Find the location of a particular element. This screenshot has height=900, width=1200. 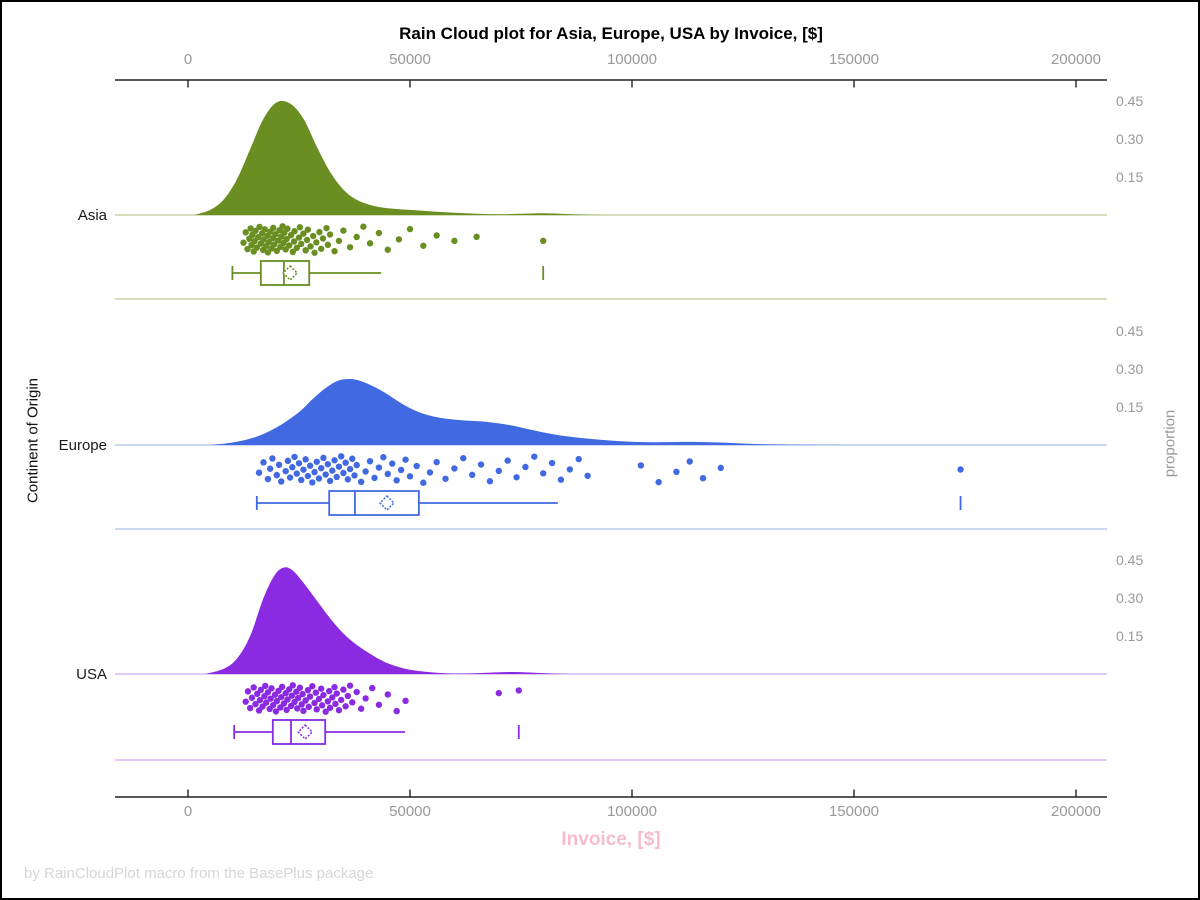

proportion-tick-label: 0.30 is located at coordinates (1129, 369).